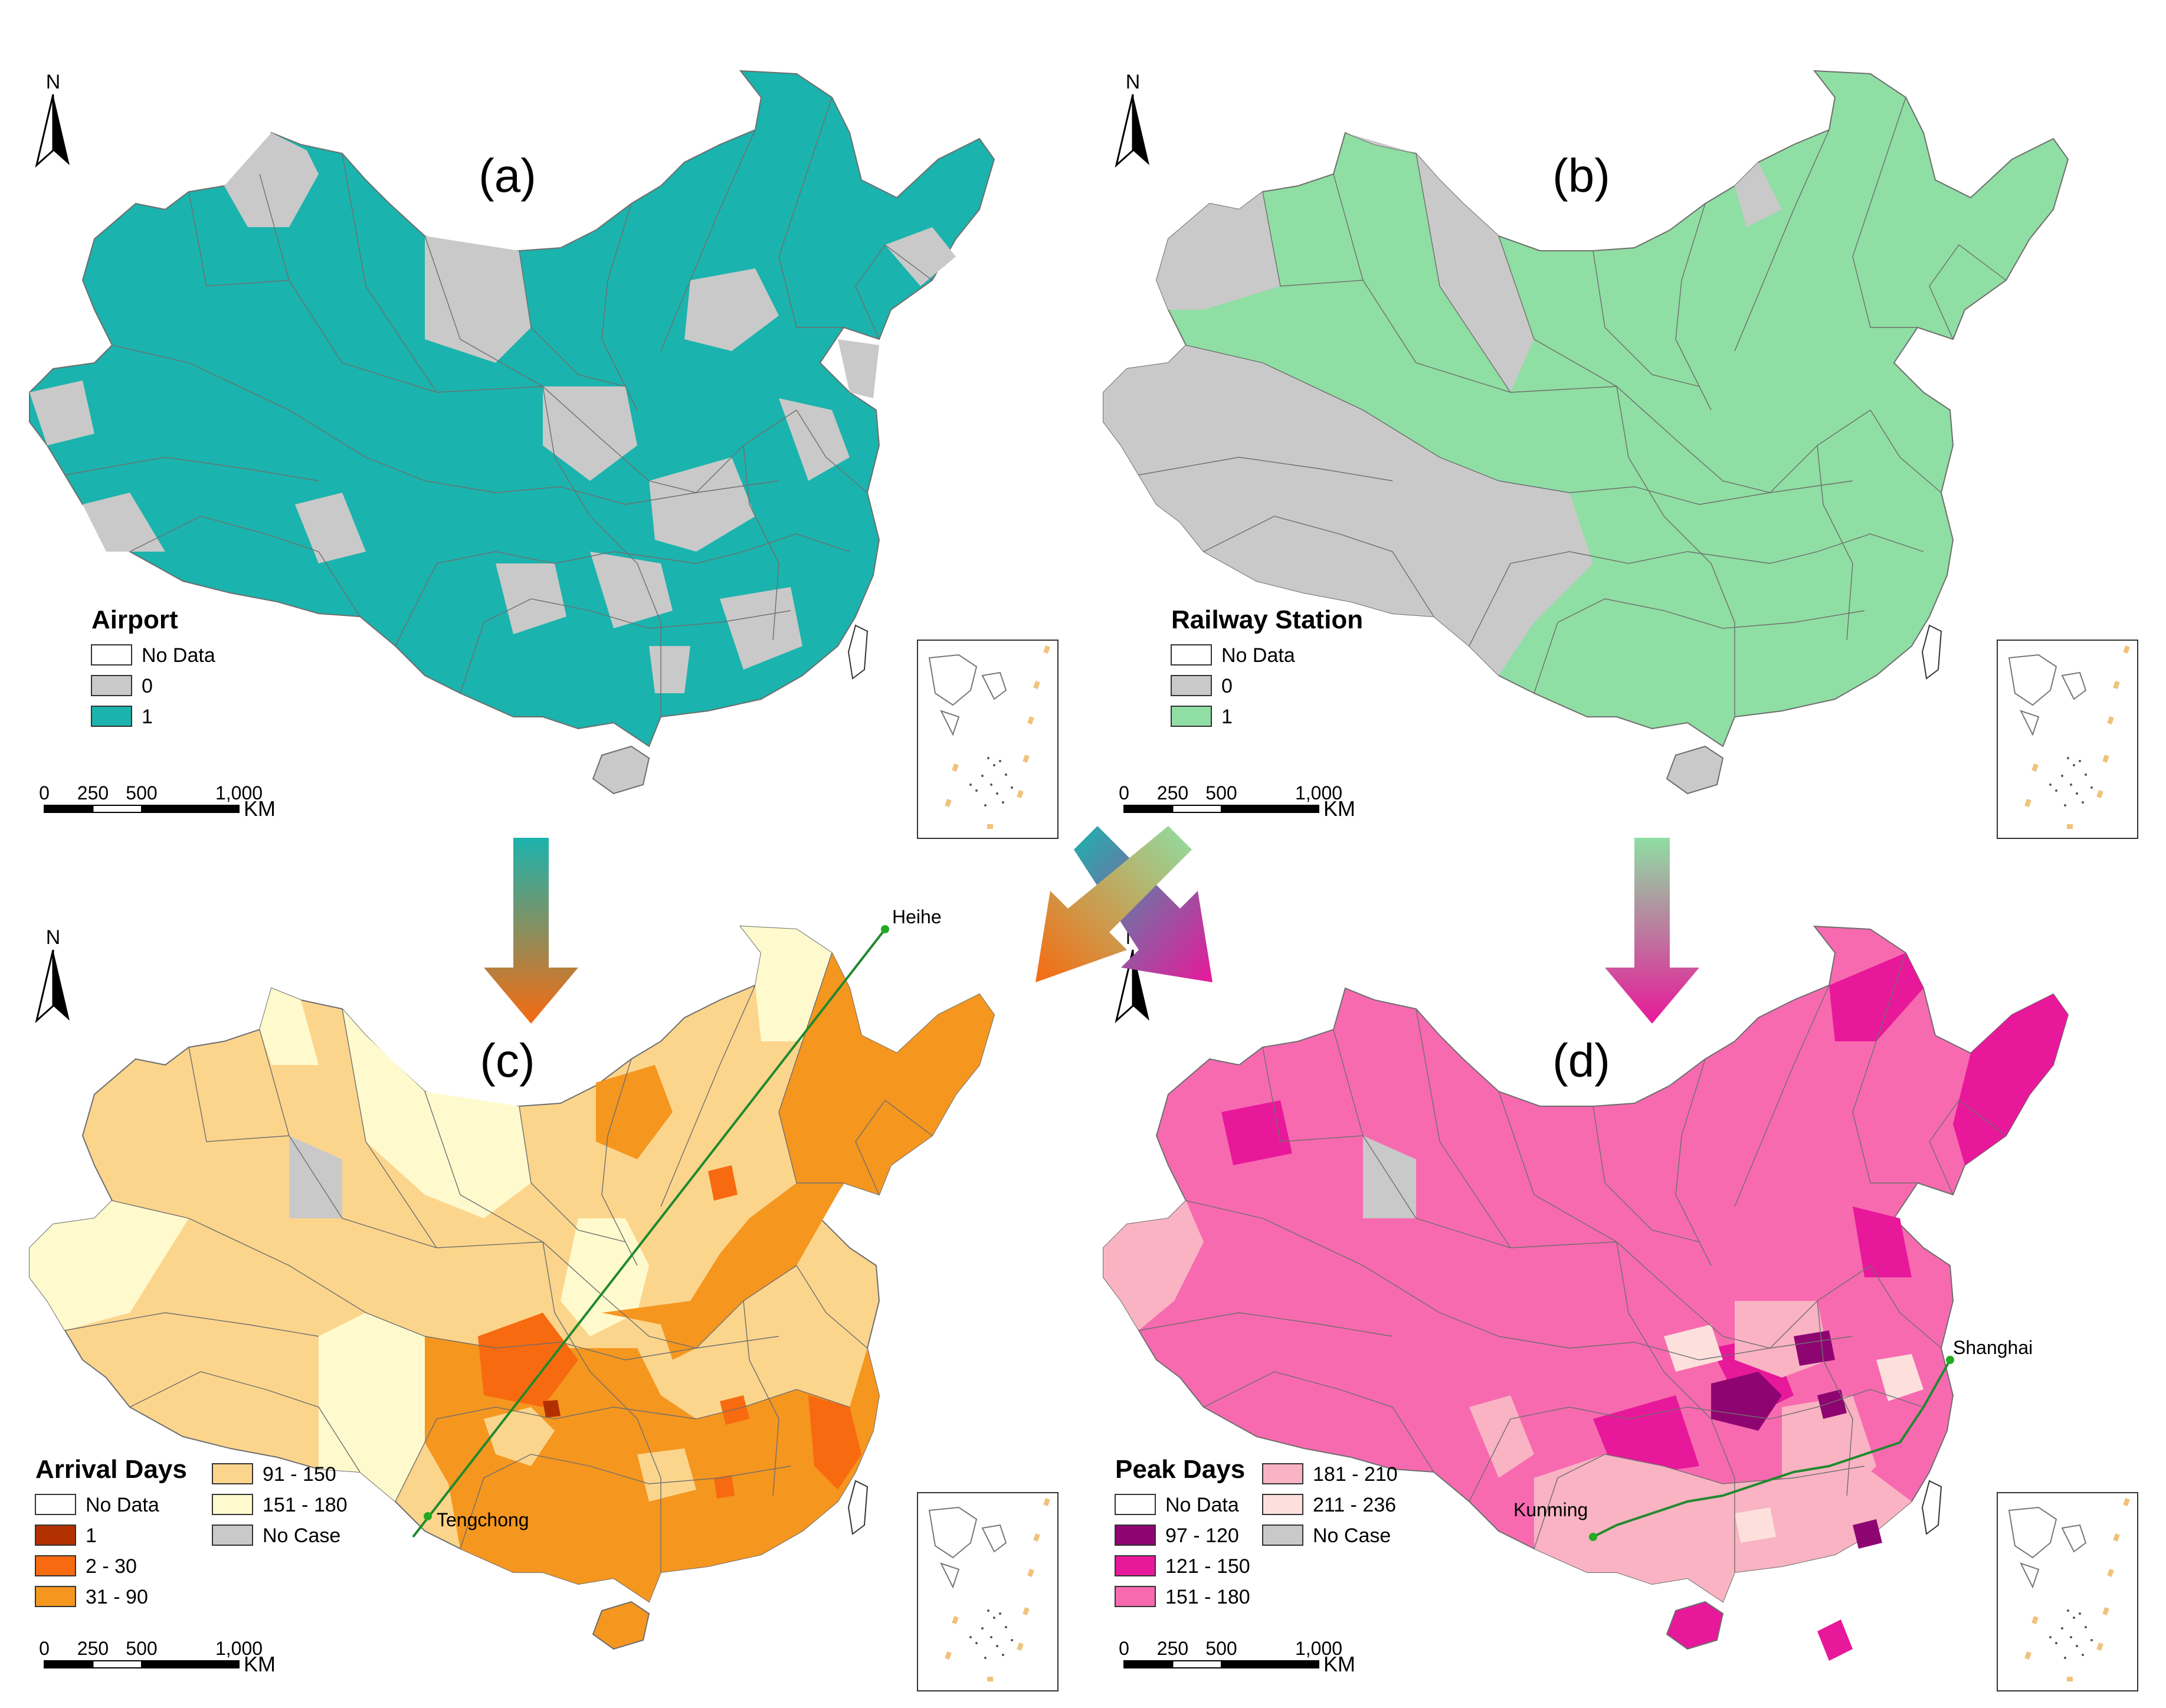 This screenshot has width=2166, height=1708. Describe the element at coordinates (885, 929) in the screenshot. I see `heihe-point` at that location.